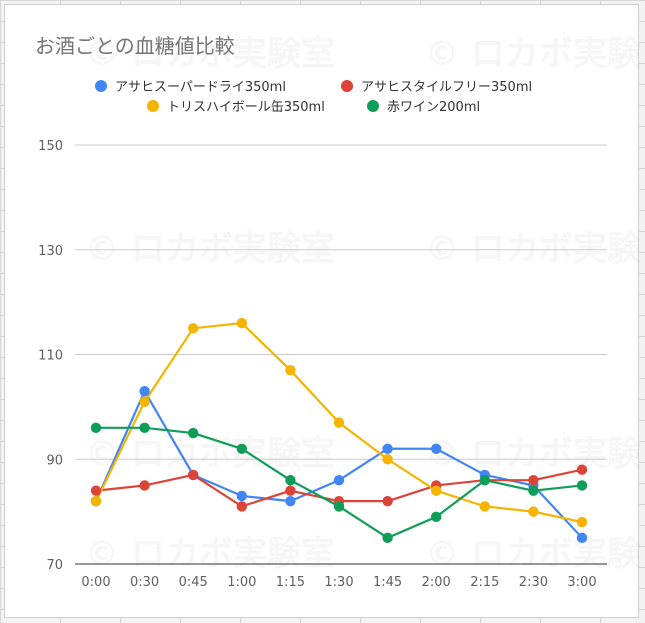  Describe the element at coordinates (193, 582) in the screenshot. I see `x-tick-label: 0:45` at that location.